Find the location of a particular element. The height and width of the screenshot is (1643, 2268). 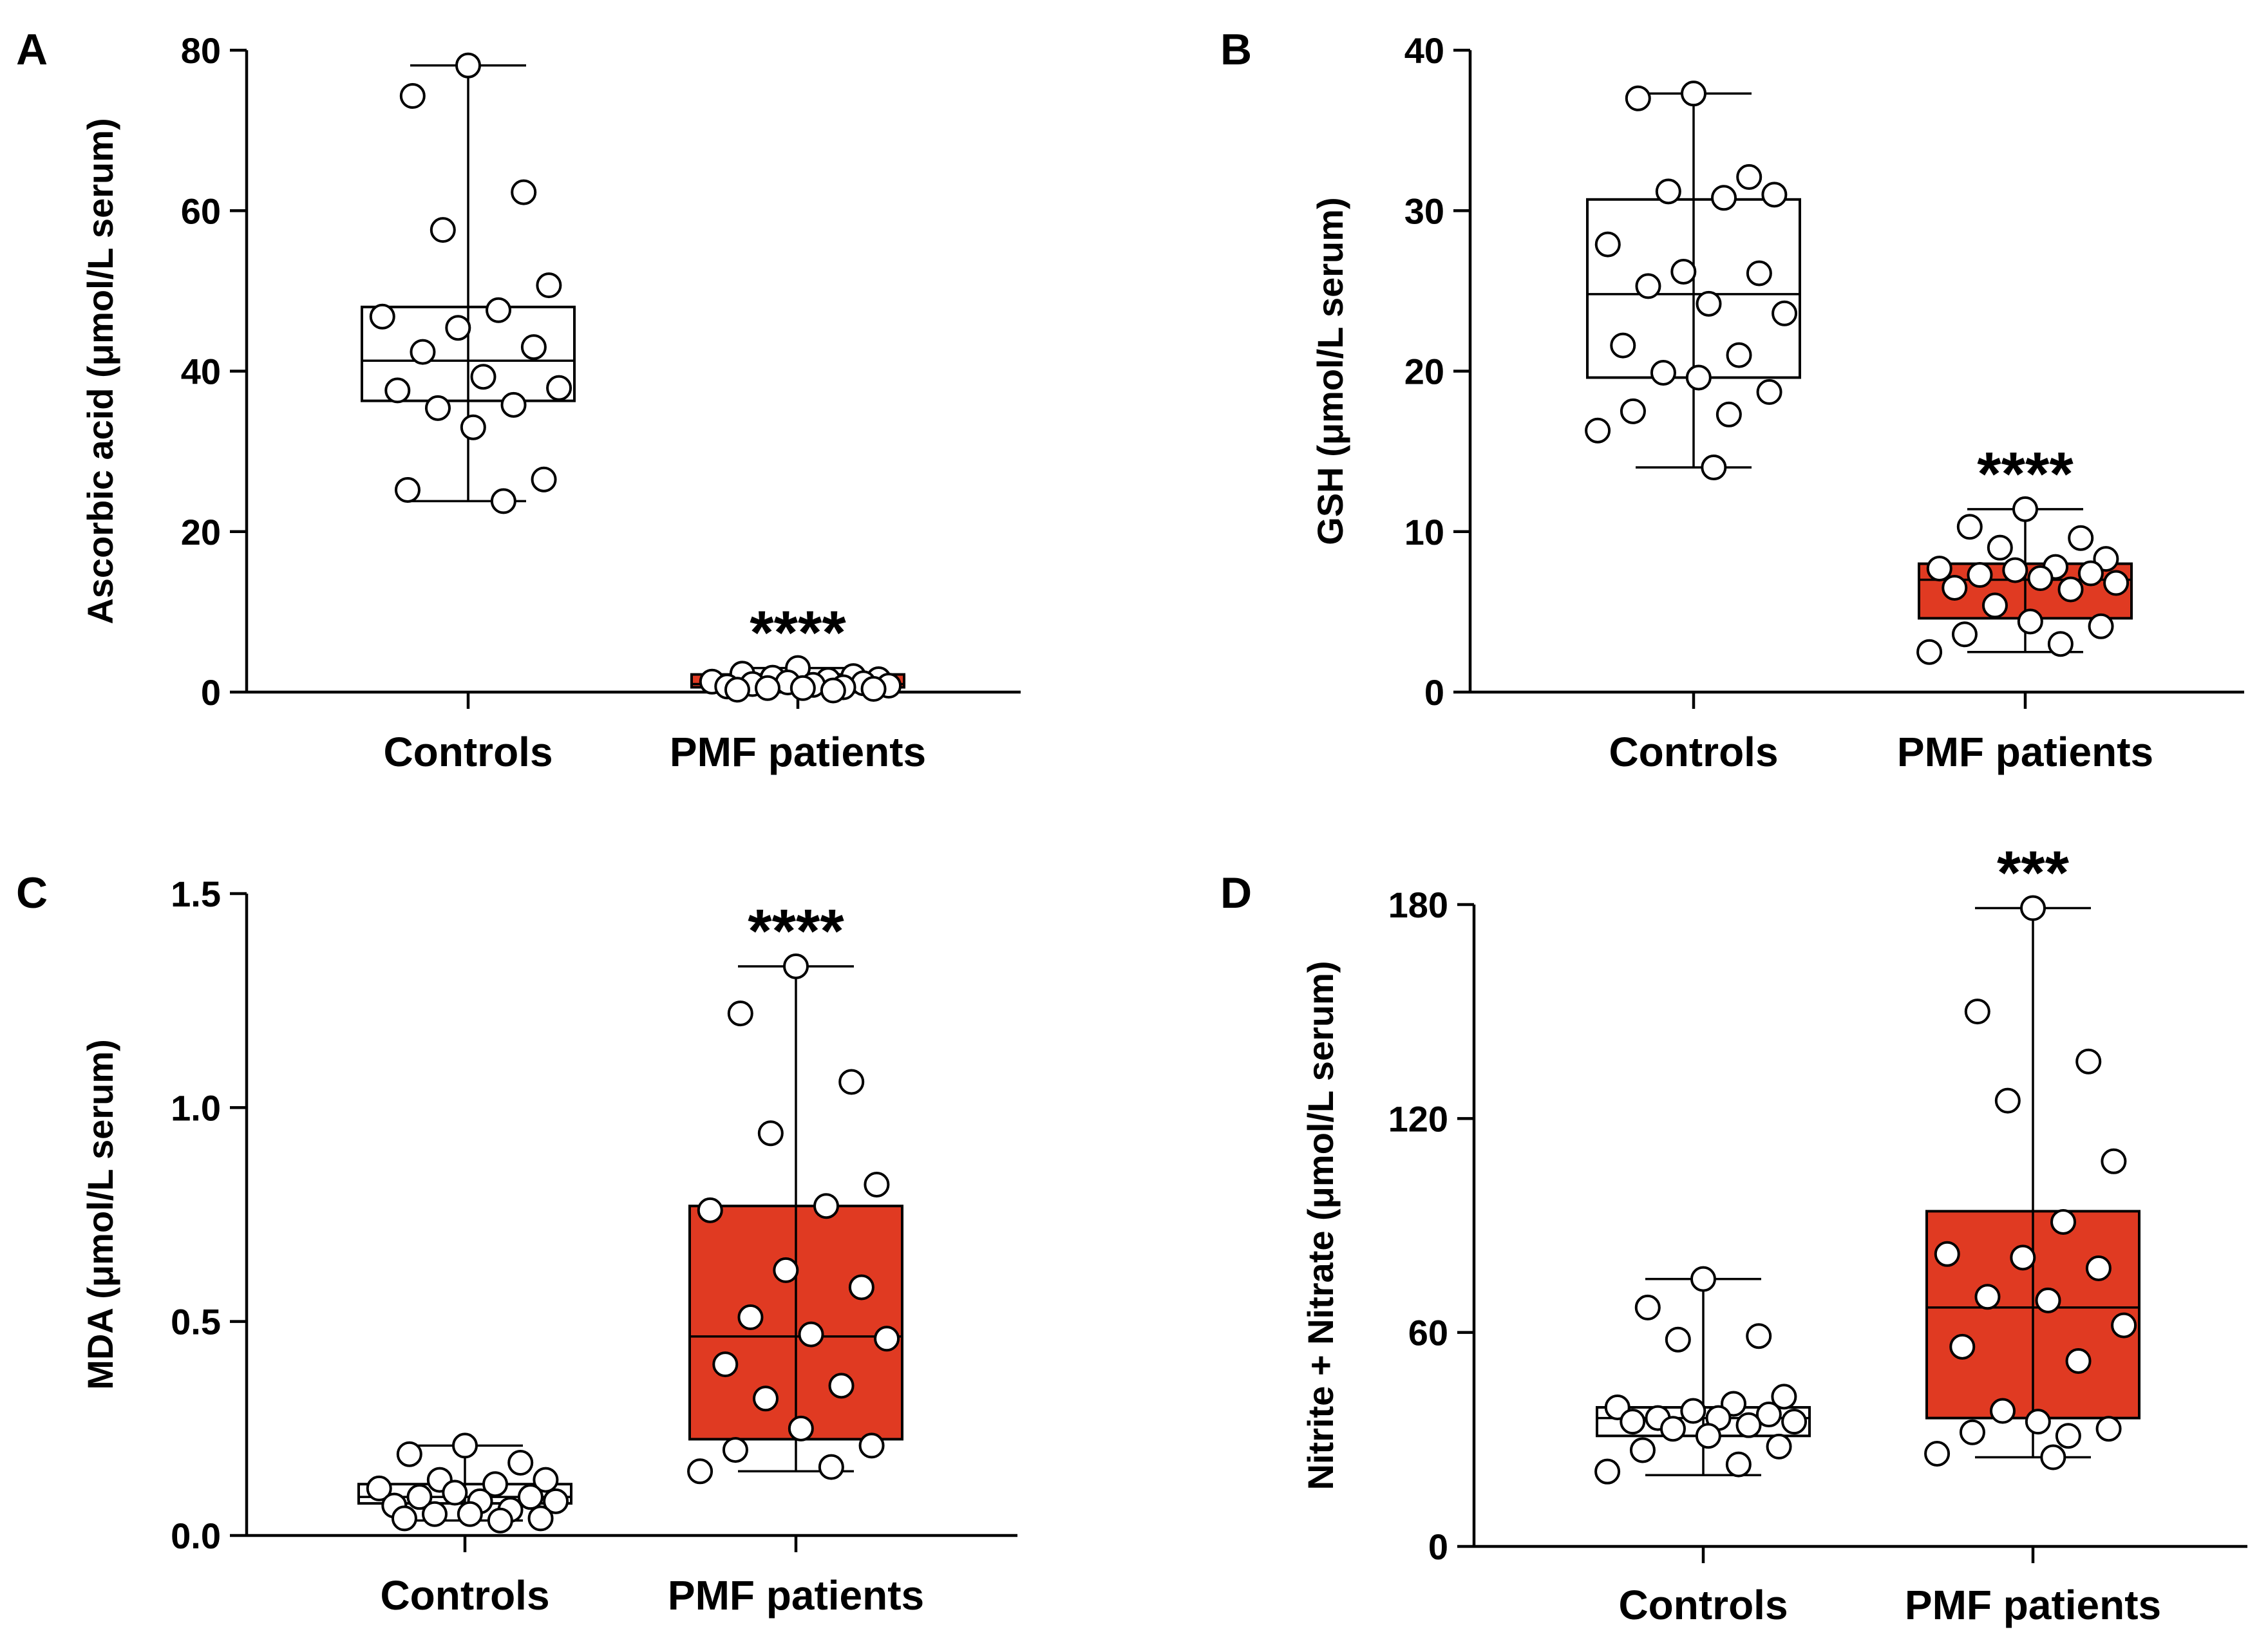

significance-marker: **** is located at coordinates (796, 931).